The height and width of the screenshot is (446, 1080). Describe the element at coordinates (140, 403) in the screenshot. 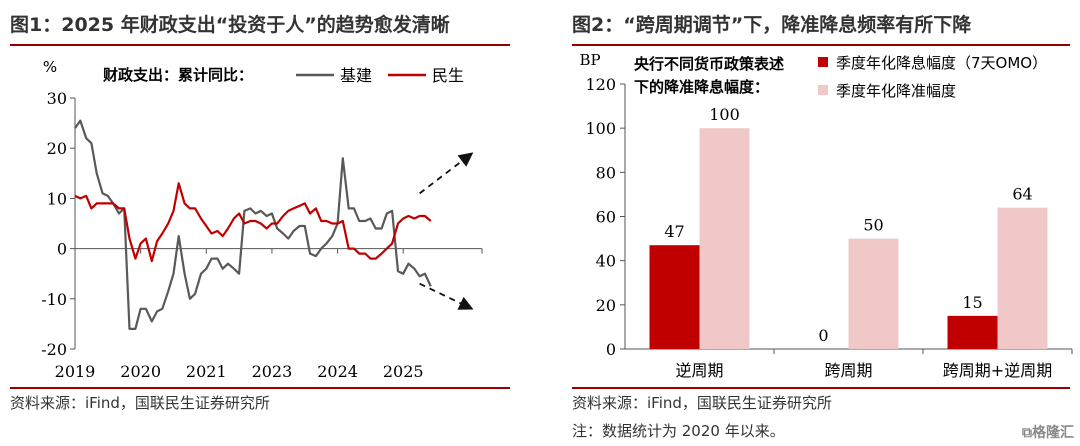

I see `left-source: 资料来源：iFind，国联民生证券研究所` at that location.